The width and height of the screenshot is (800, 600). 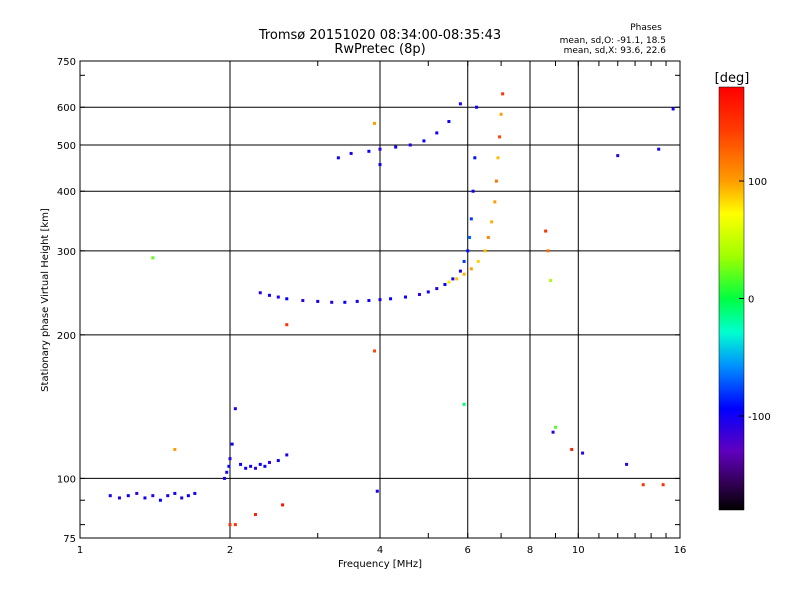 I want to click on stats-line-x: mean, sd,X: 93.6, 22.6, so click(x=615, y=51).